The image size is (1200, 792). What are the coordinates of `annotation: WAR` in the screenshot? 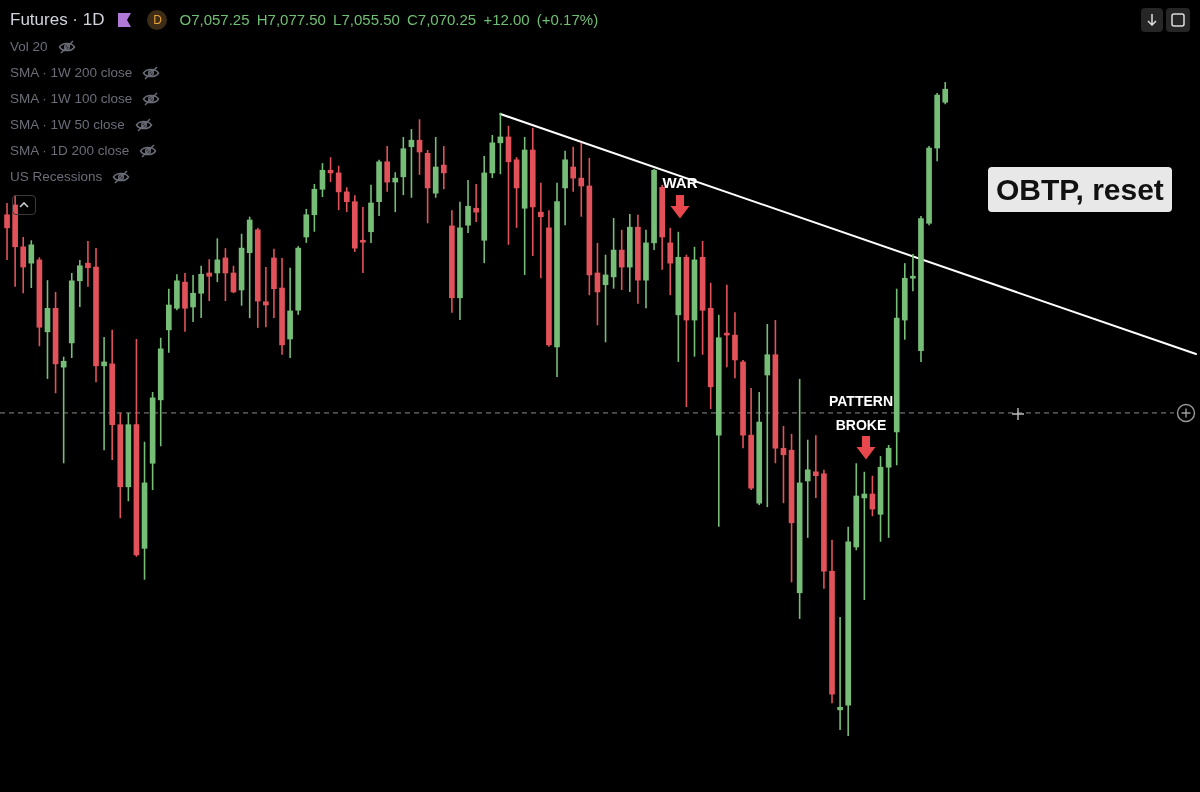 It's located at (680, 183).